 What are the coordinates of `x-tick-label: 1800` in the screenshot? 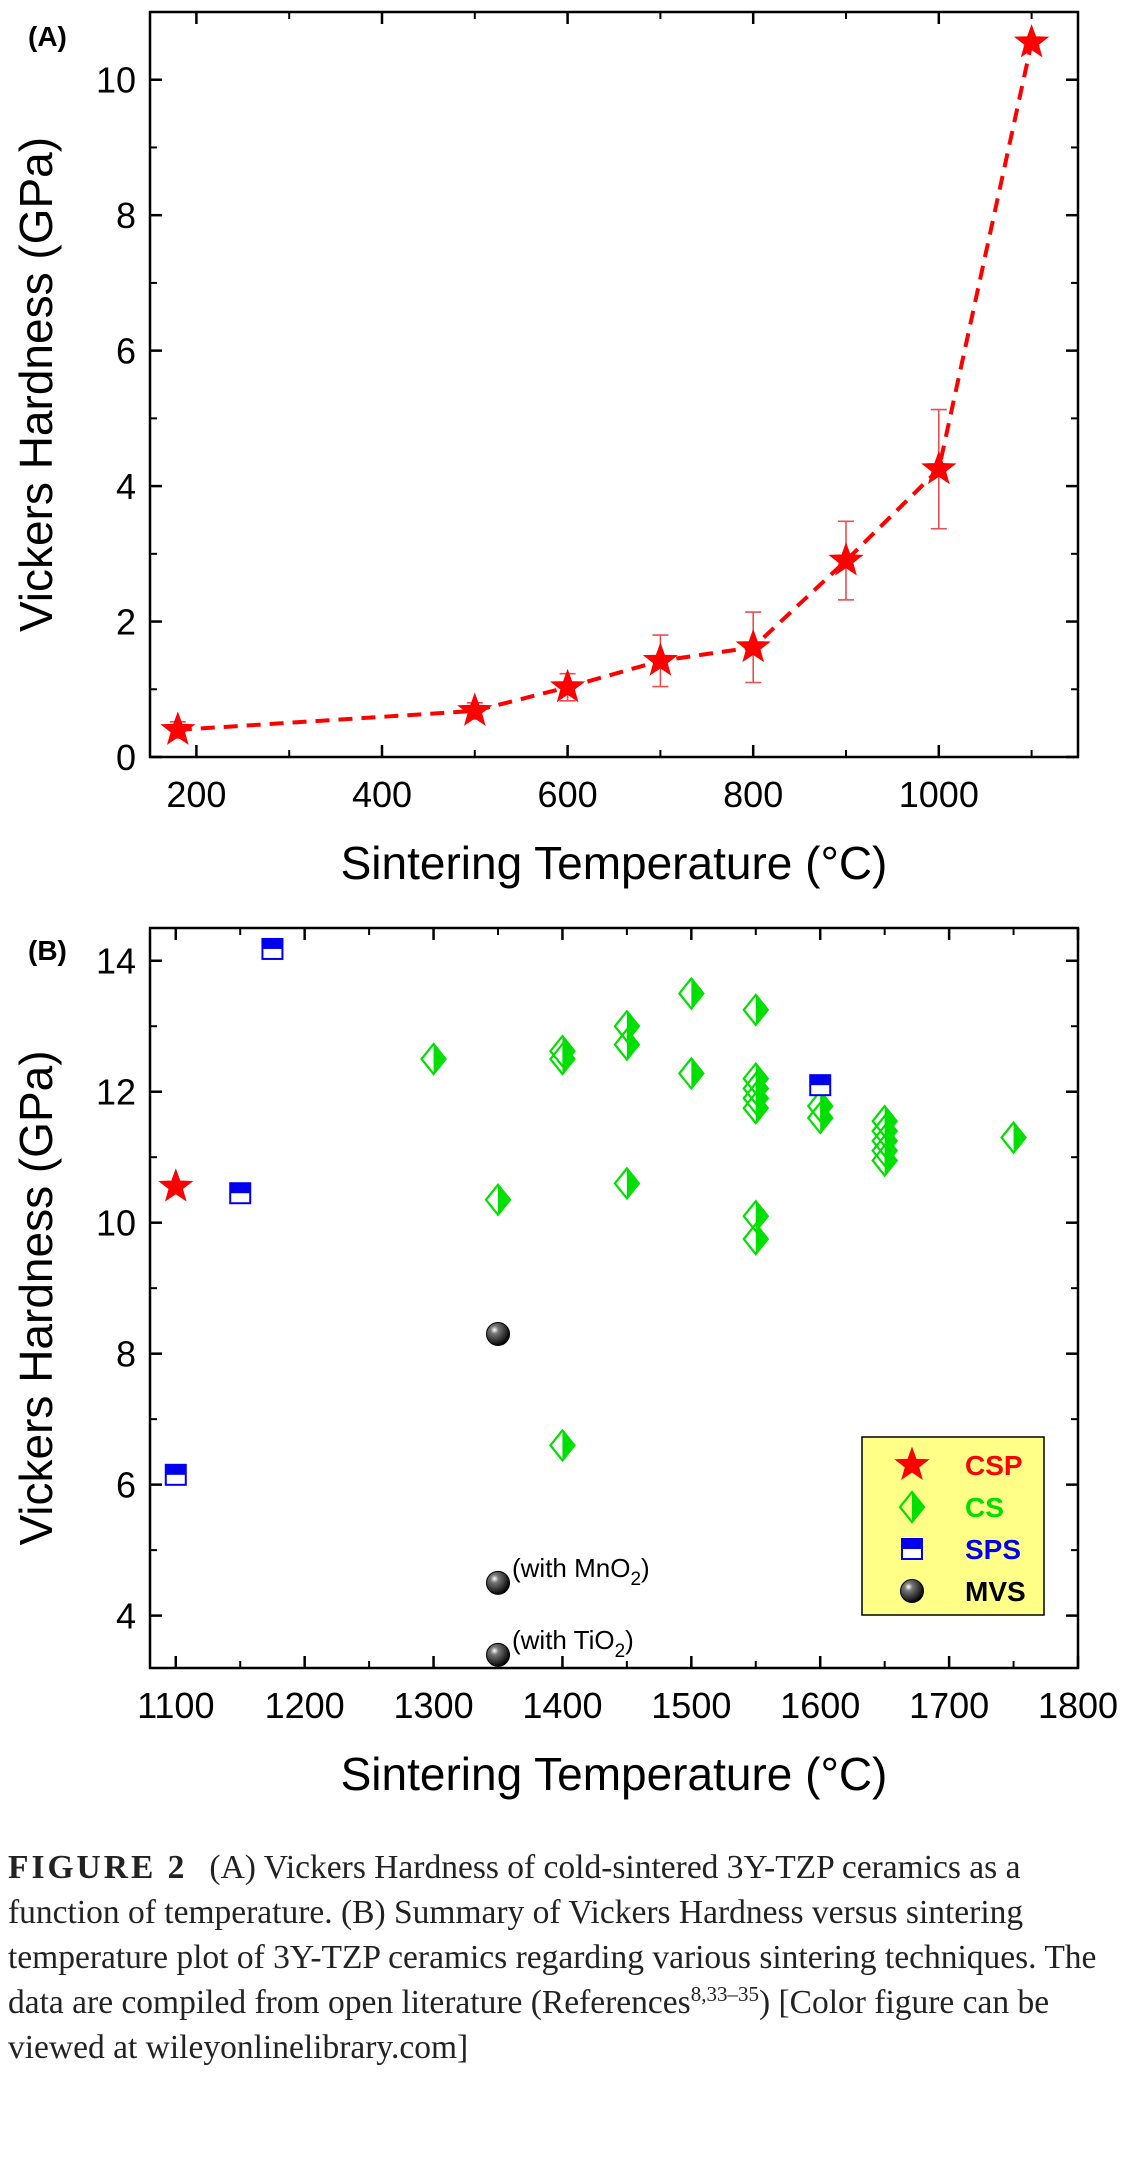 It's located at (1078, 1705).